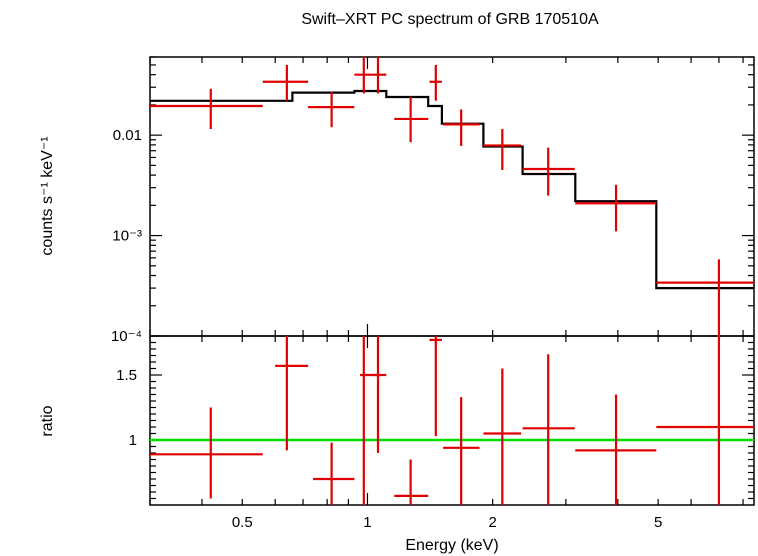  What do you see at coordinates (126, 336) in the screenshot?
I see `y-tick-label: 10⁻⁴` at bounding box center [126, 336].